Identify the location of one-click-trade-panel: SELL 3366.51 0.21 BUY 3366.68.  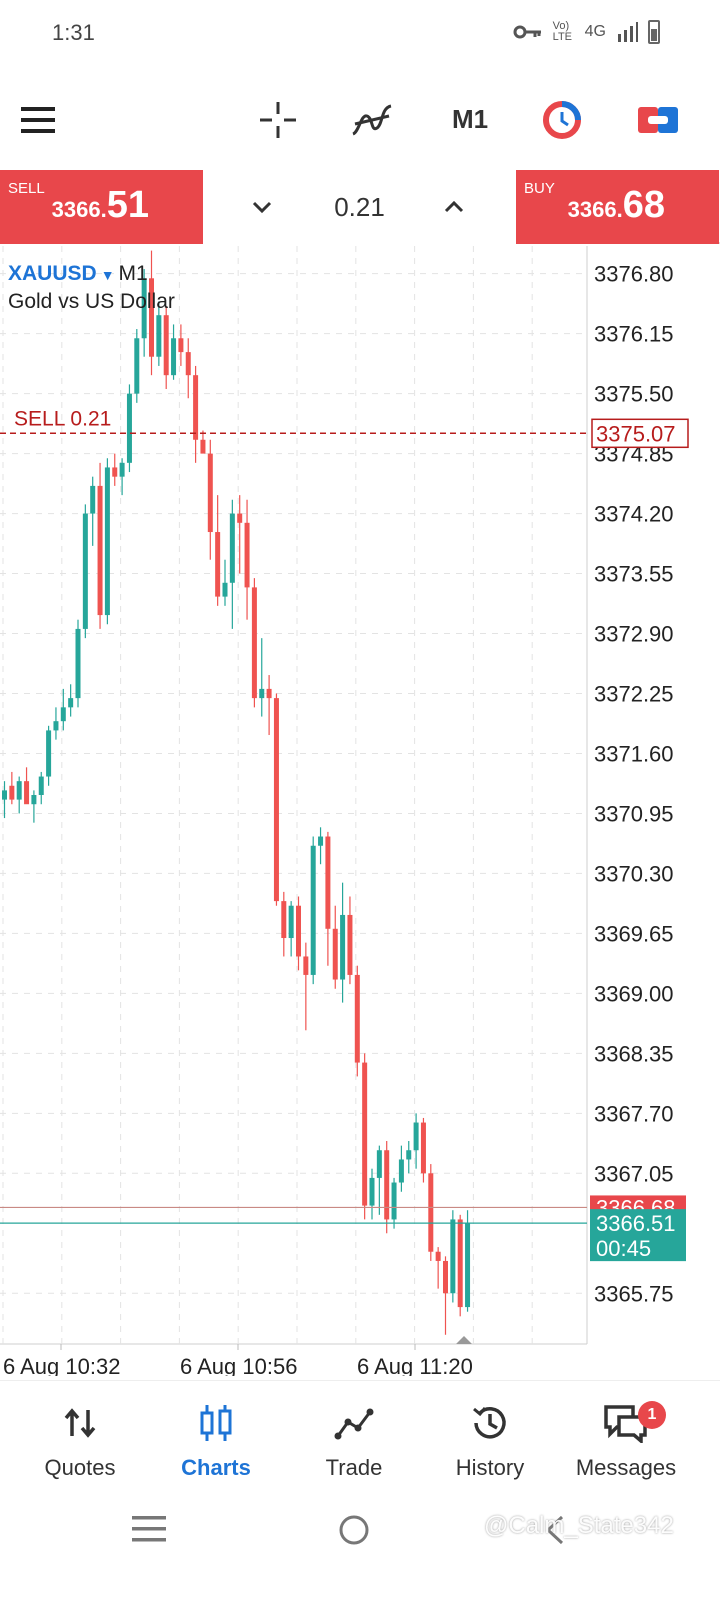
(360, 207).